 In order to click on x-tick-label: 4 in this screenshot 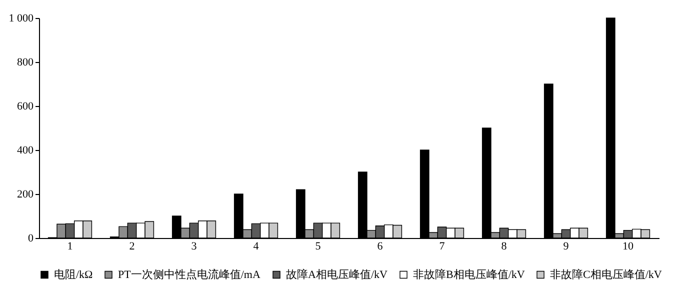, I will do `click(256, 246)`.